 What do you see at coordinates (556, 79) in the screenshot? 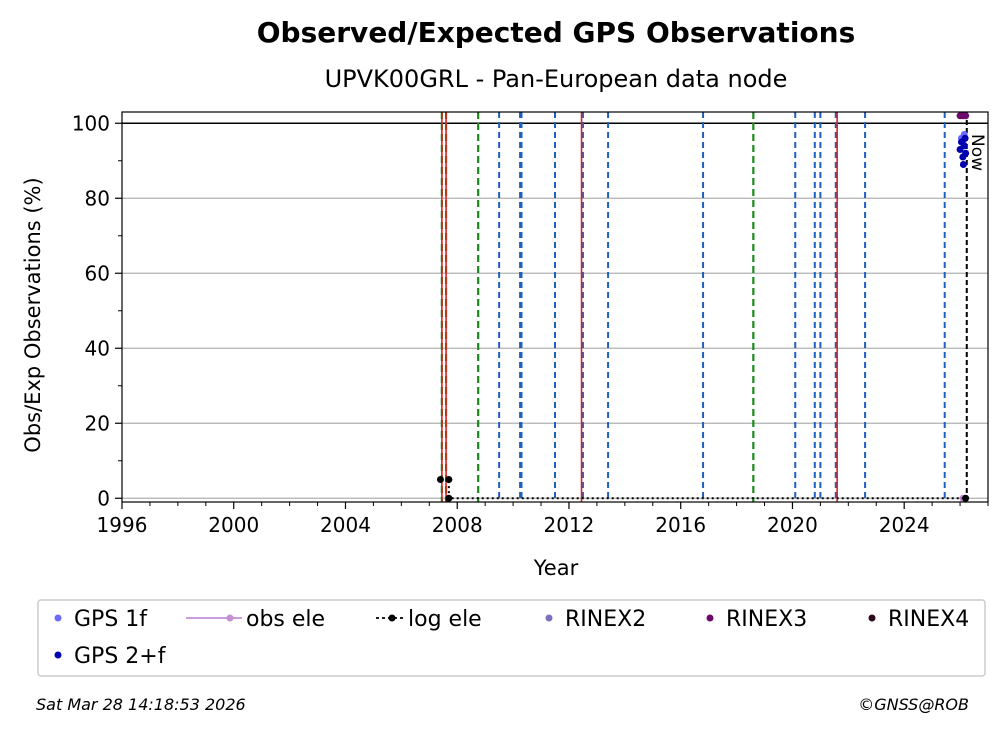
I see `chart-subtitle: UPVK00GRL - Pan-European data node` at bounding box center [556, 79].